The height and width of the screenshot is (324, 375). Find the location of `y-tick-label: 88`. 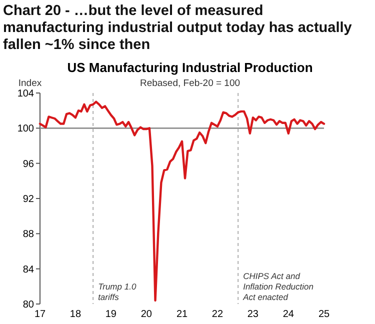

y-tick-label: 88 is located at coordinates (28, 234).